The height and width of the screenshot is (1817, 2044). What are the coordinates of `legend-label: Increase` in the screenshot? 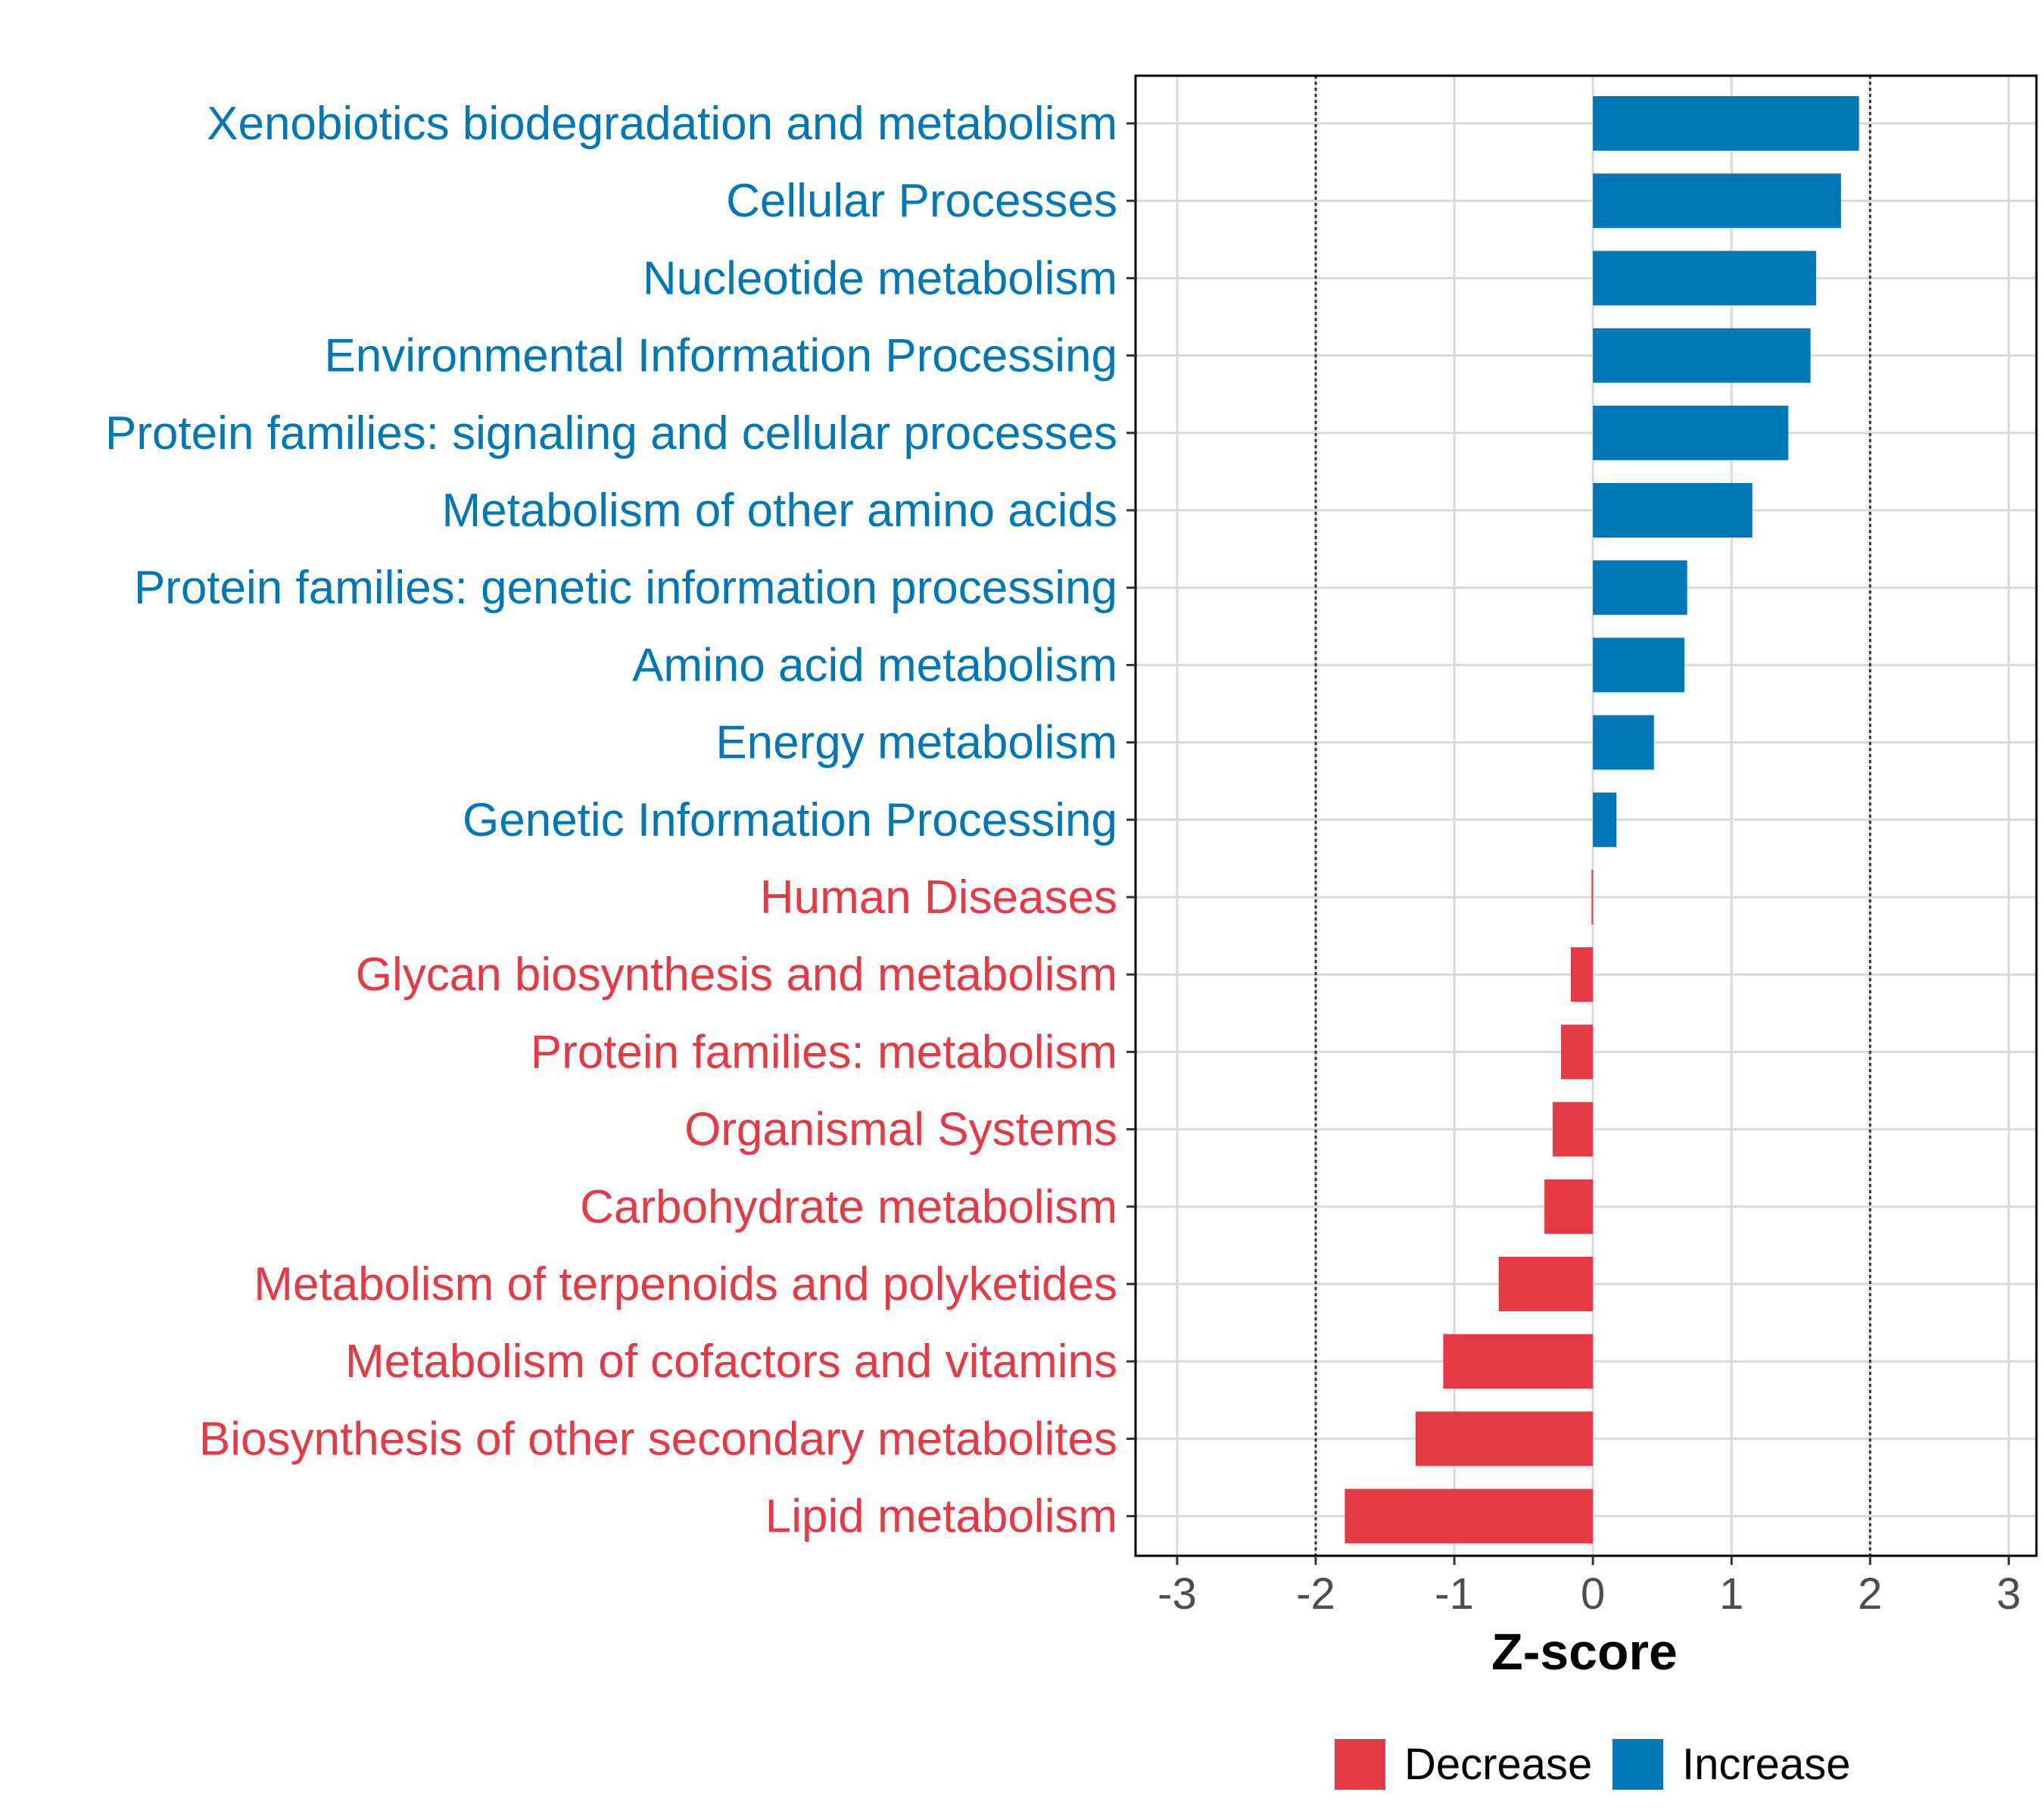 It's located at (1766, 1764).